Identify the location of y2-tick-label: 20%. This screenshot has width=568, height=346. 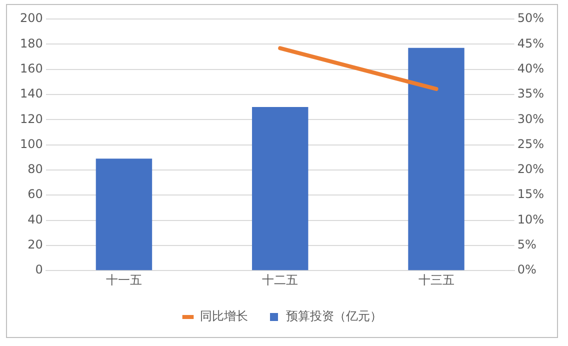
(530, 169).